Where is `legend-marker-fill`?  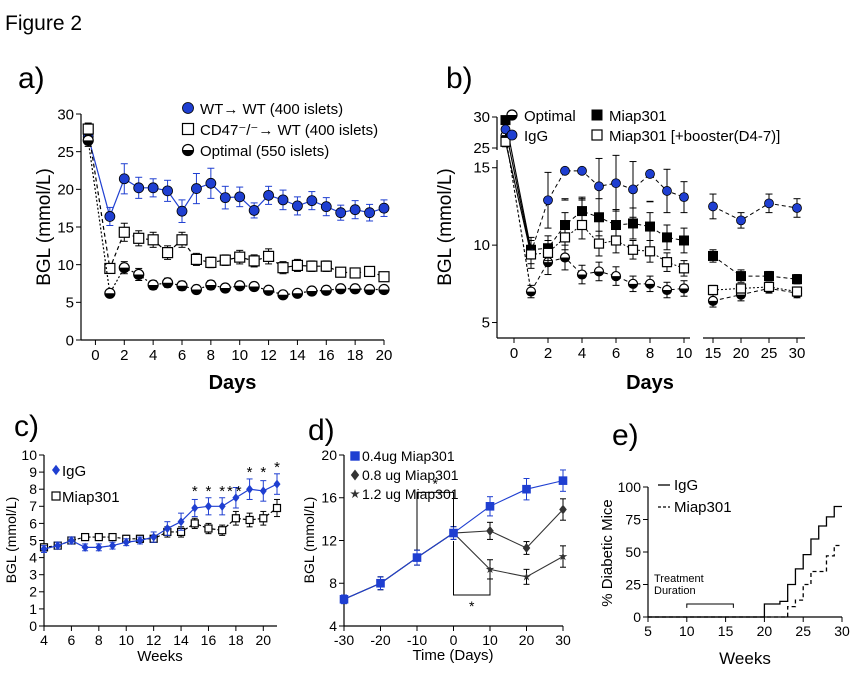 legend-marker-fill is located at coordinates (512, 117).